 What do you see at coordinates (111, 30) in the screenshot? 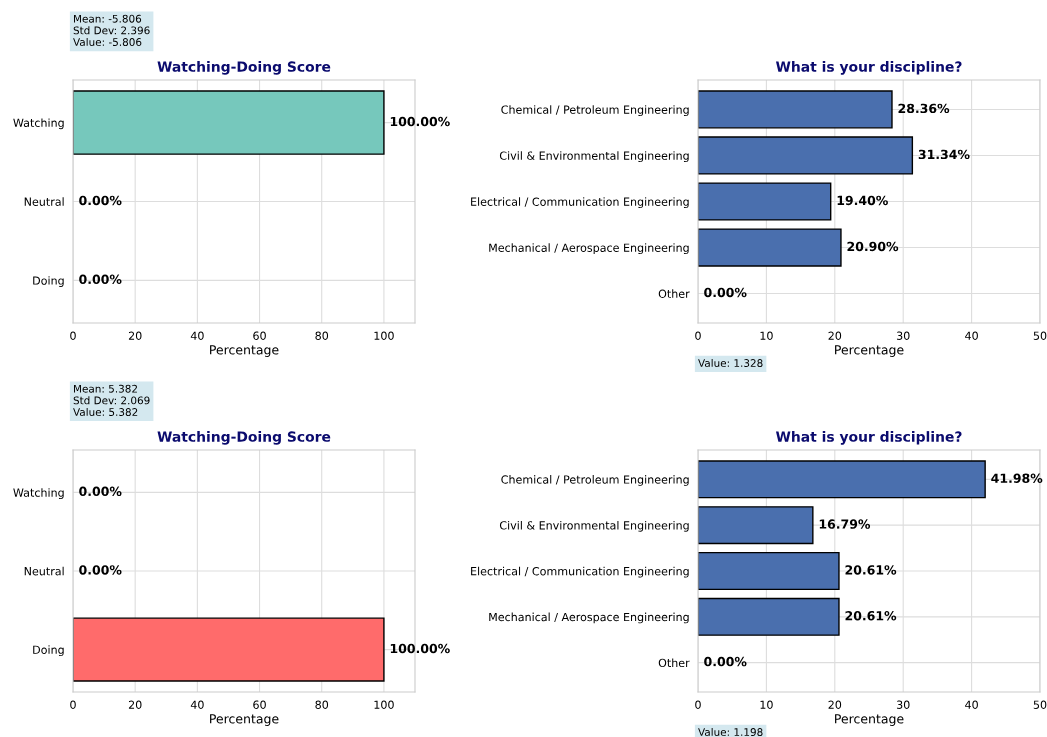
I see `text: Mean: -5.806 Std Dev: 2.396 Value: -5.806` at bounding box center [111, 30].